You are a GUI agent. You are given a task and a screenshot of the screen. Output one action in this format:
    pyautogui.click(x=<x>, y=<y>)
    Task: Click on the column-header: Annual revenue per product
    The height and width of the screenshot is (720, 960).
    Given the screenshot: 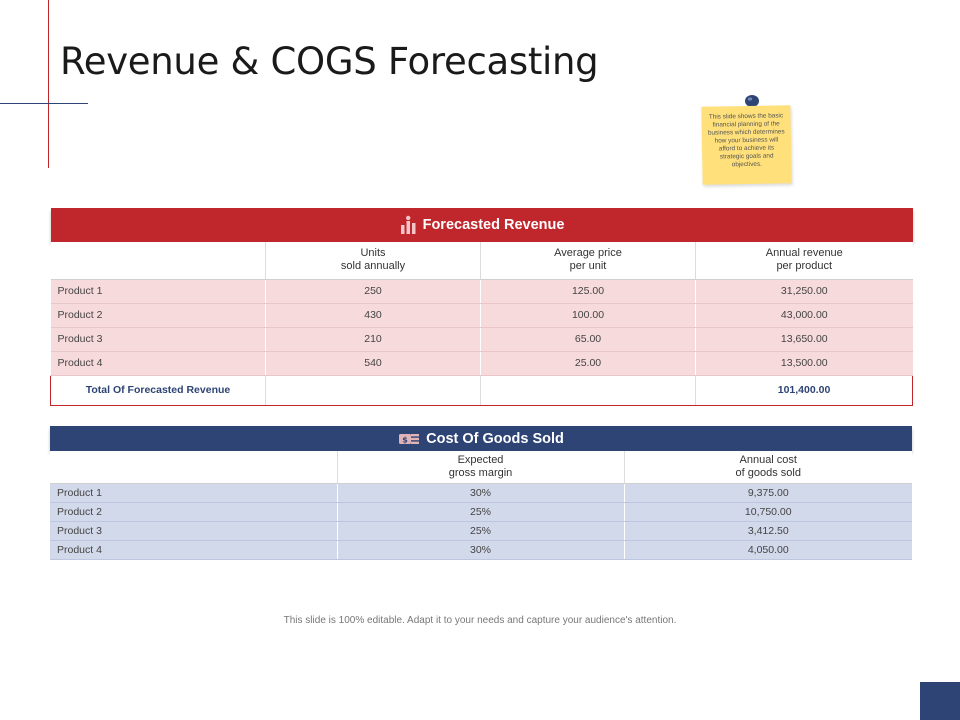 What is the action you would take?
    pyautogui.click(x=804, y=261)
    